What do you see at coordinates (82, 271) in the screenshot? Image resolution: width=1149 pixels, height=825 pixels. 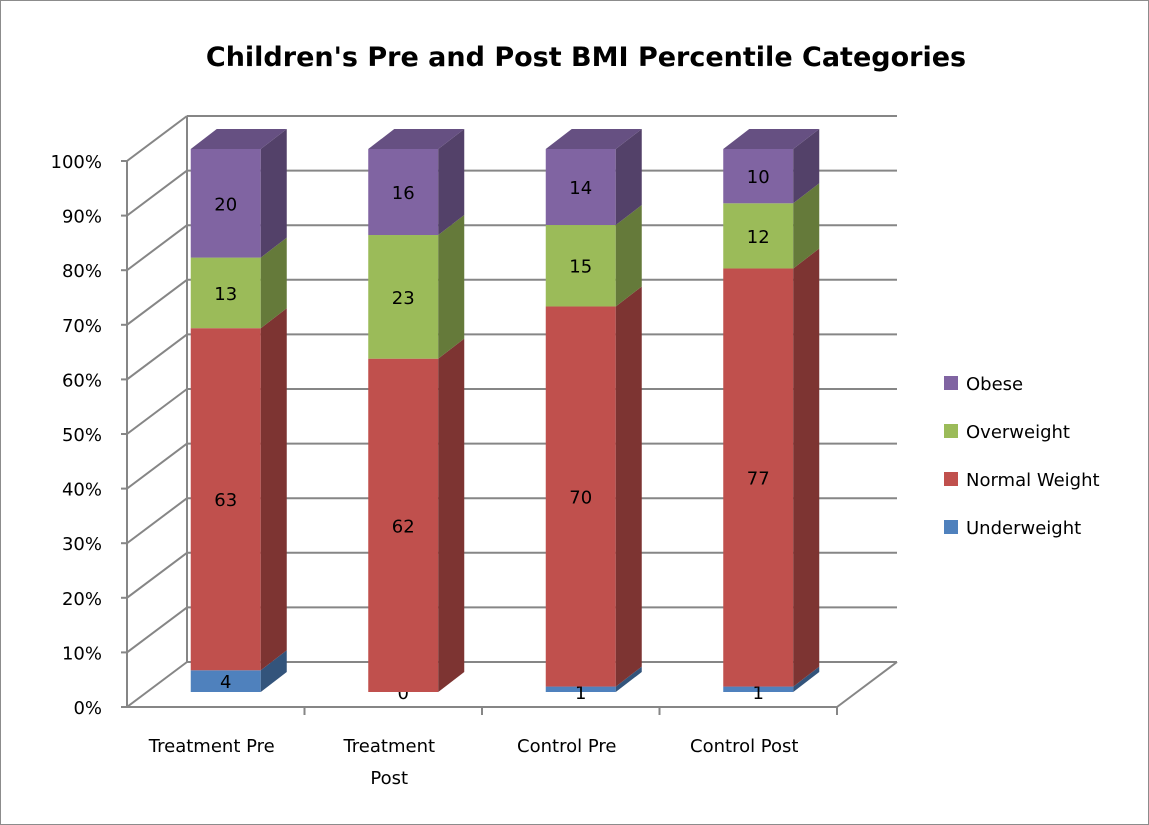 I see `y-tick-label: 80%` at bounding box center [82, 271].